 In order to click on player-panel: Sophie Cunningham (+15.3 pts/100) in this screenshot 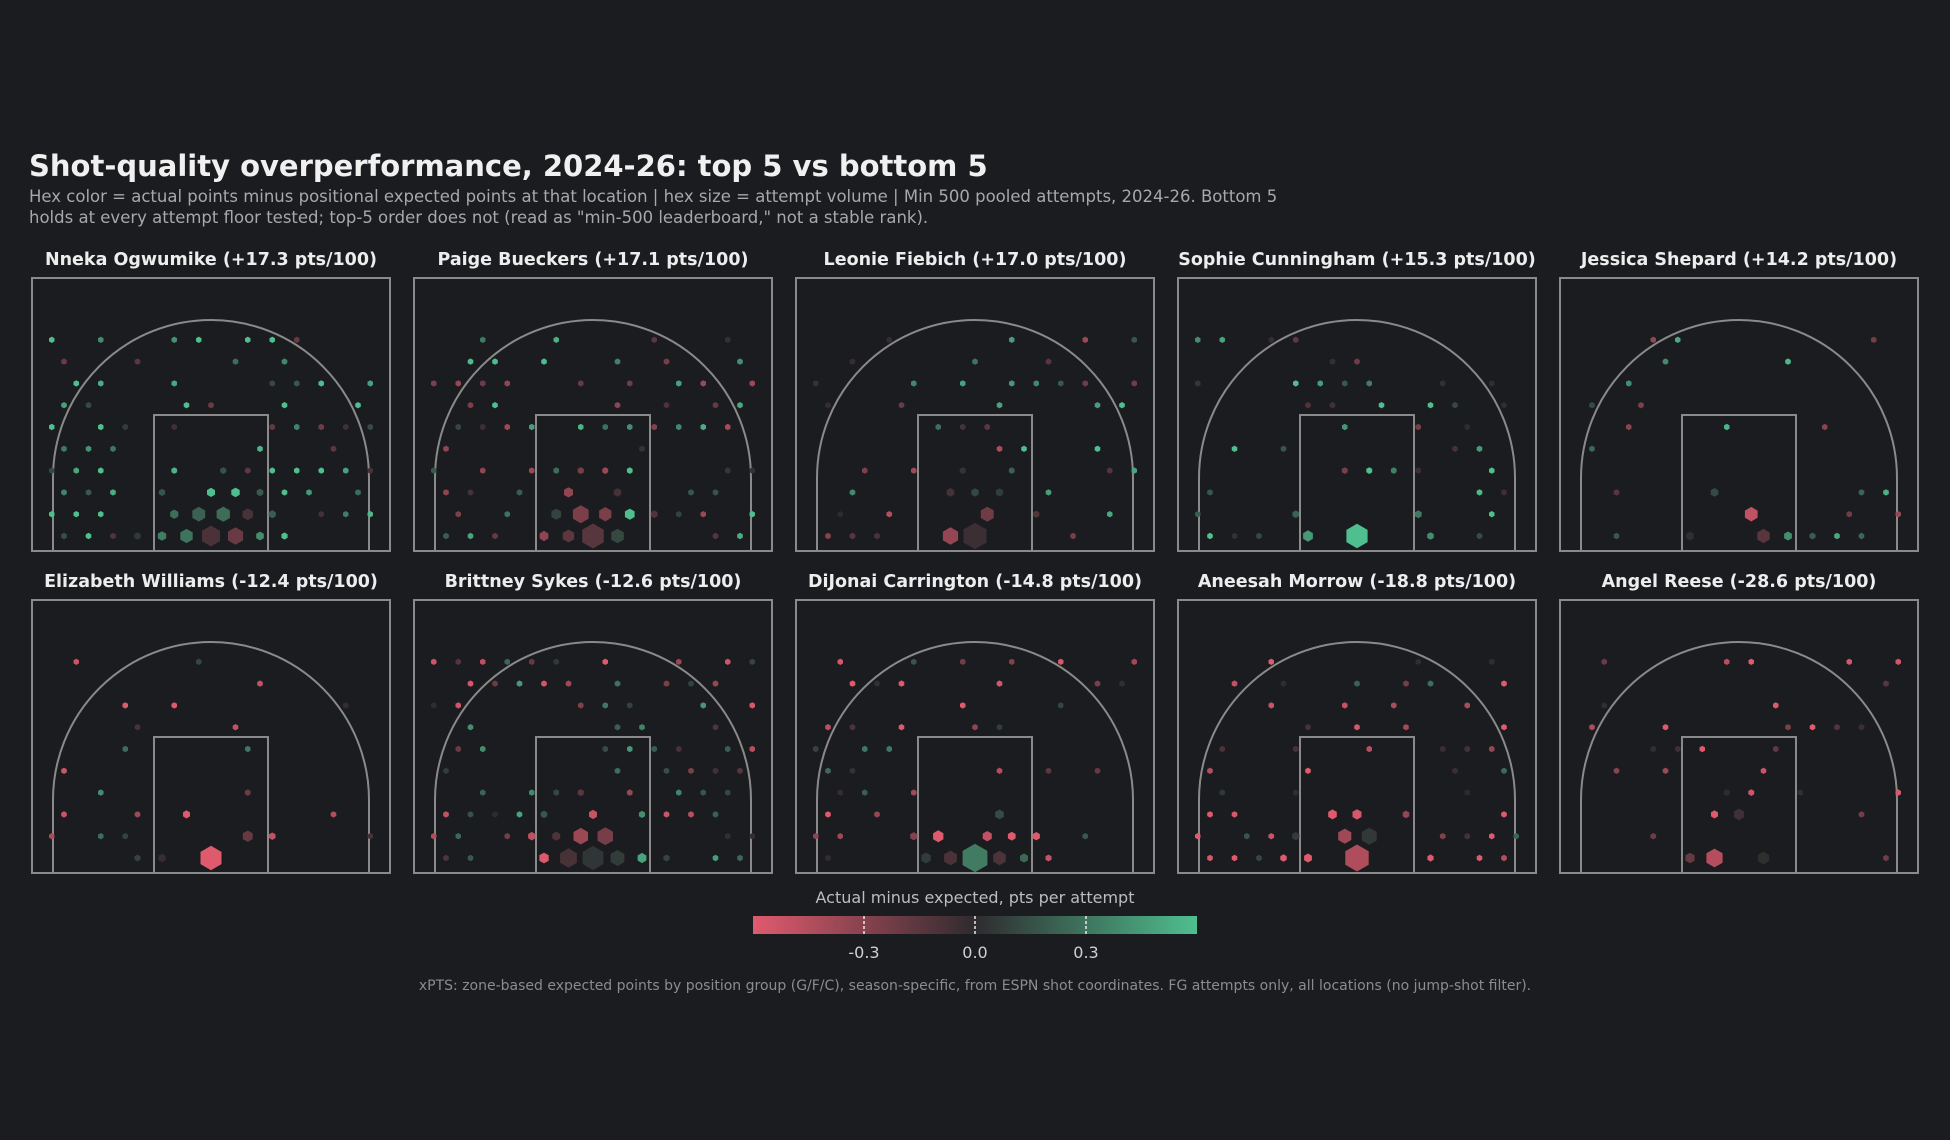, I will do `click(1357, 401)`.